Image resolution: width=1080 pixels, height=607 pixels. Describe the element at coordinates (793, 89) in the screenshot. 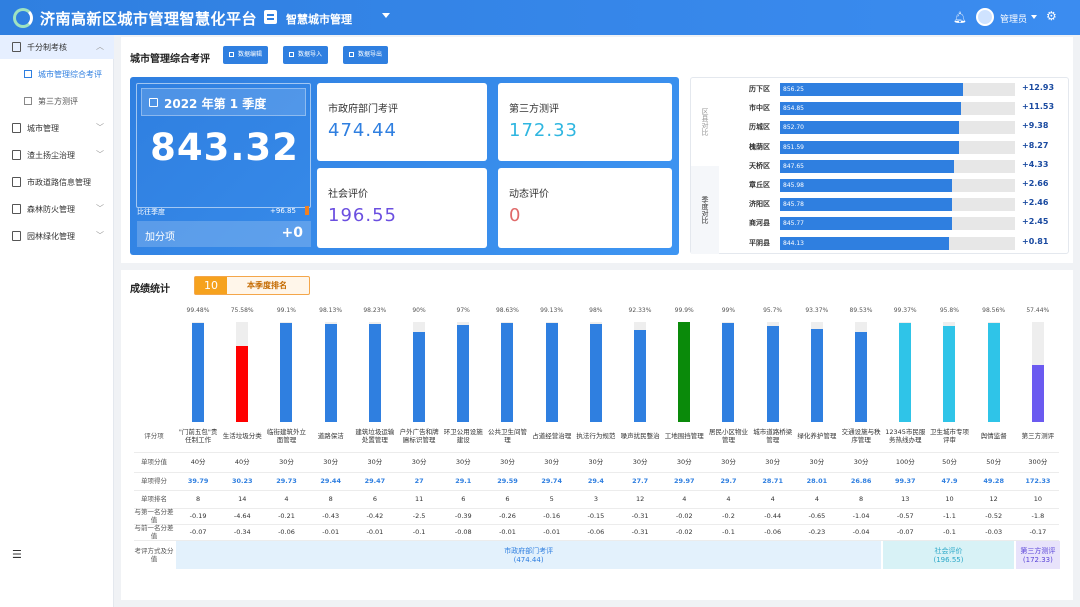

I see `compare-bar-value: 856.25` at that location.